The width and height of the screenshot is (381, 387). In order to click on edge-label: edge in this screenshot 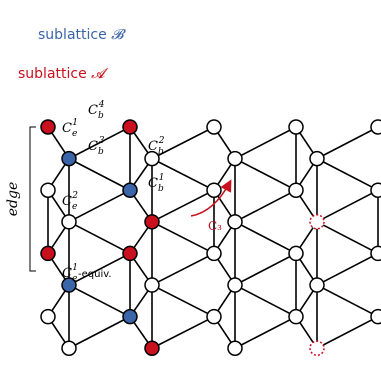, I will do `click(13, 199)`.